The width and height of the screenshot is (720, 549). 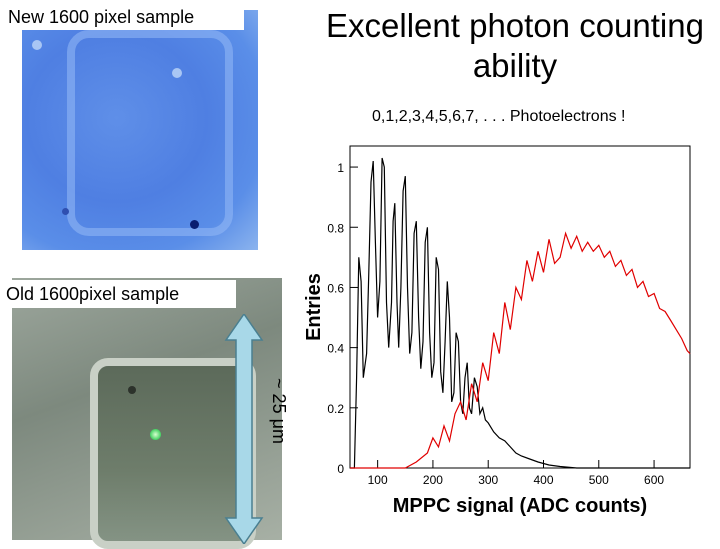 I want to click on x-axis-label: MPPC signal (ADC counts), so click(x=520, y=506).